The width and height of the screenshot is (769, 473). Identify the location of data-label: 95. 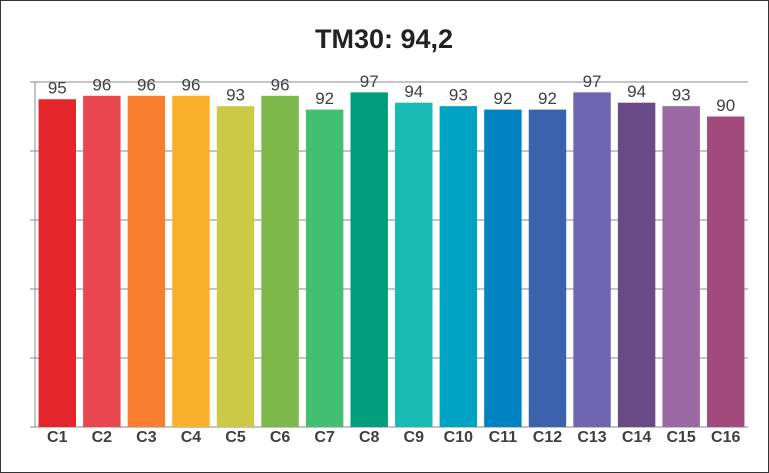
(57, 88).